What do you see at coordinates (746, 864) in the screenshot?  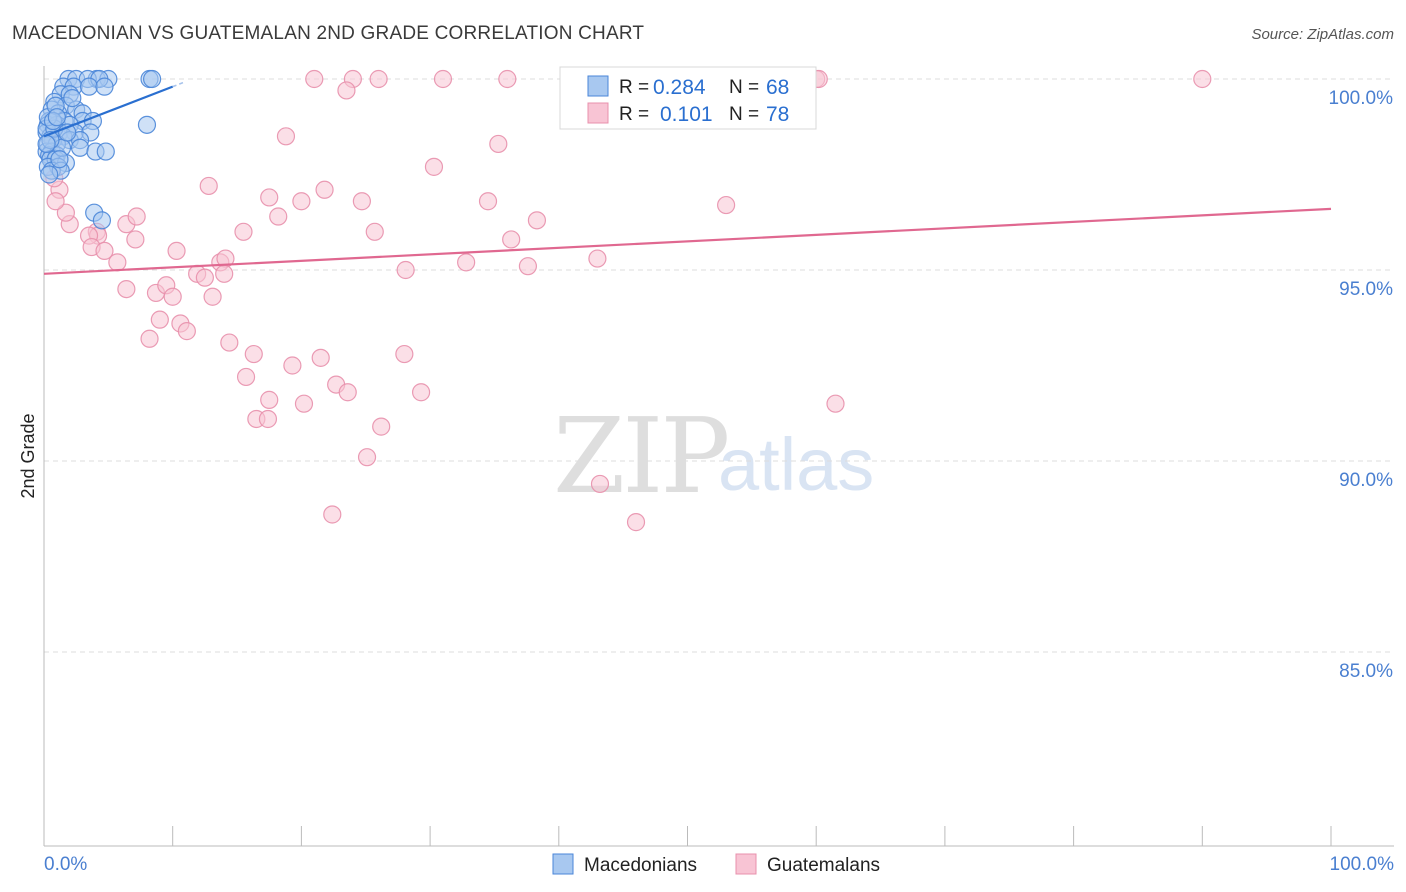 I see `bottom-legend-swatch-guatemalans` at bounding box center [746, 864].